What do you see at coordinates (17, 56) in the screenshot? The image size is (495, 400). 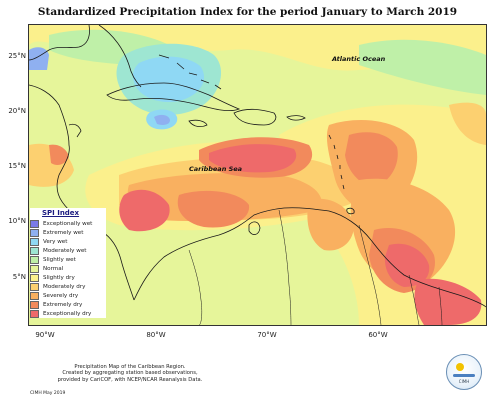 I see `lat-tick-25n: 25°N` at bounding box center [17, 56].